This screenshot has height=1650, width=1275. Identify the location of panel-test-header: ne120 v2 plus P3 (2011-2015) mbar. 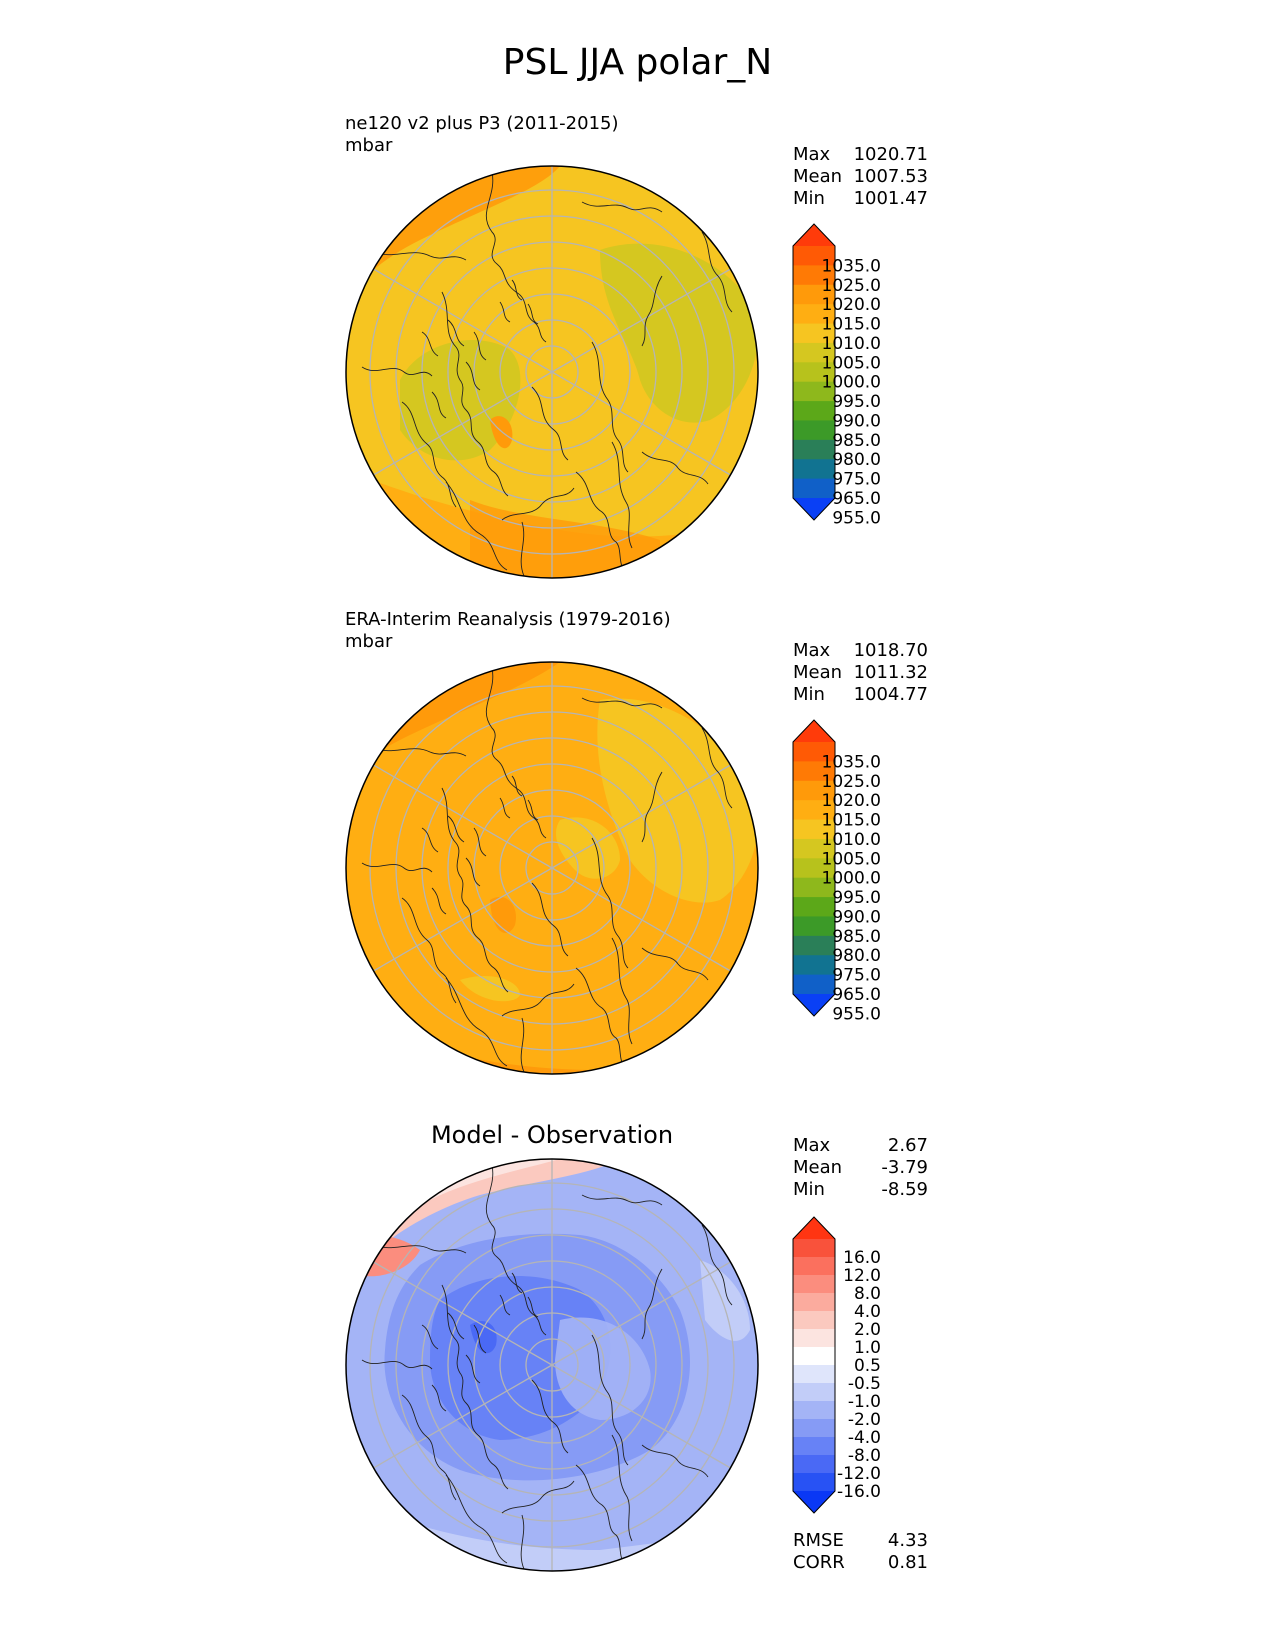
(482, 135).